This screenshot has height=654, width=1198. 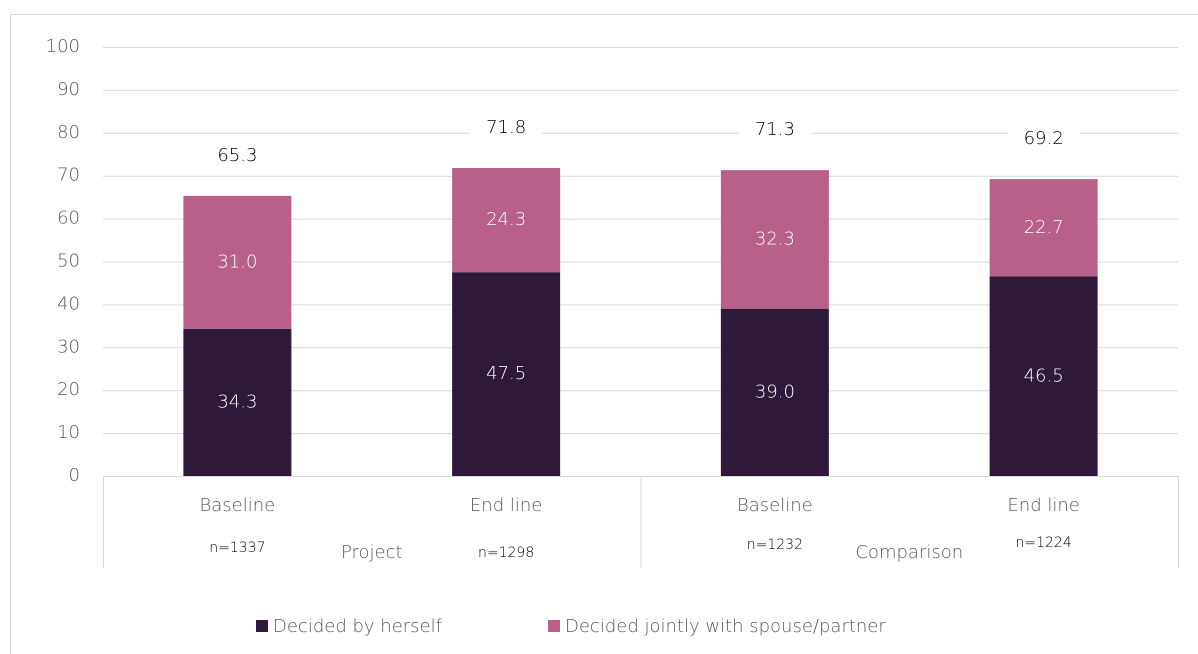 I want to click on data-label: 32.3, so click(x=775, y=238).